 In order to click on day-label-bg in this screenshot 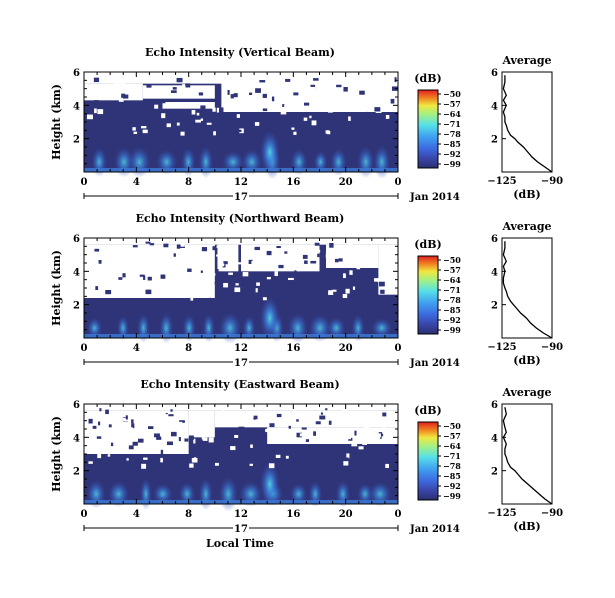, I will do `click(241, 196)`.